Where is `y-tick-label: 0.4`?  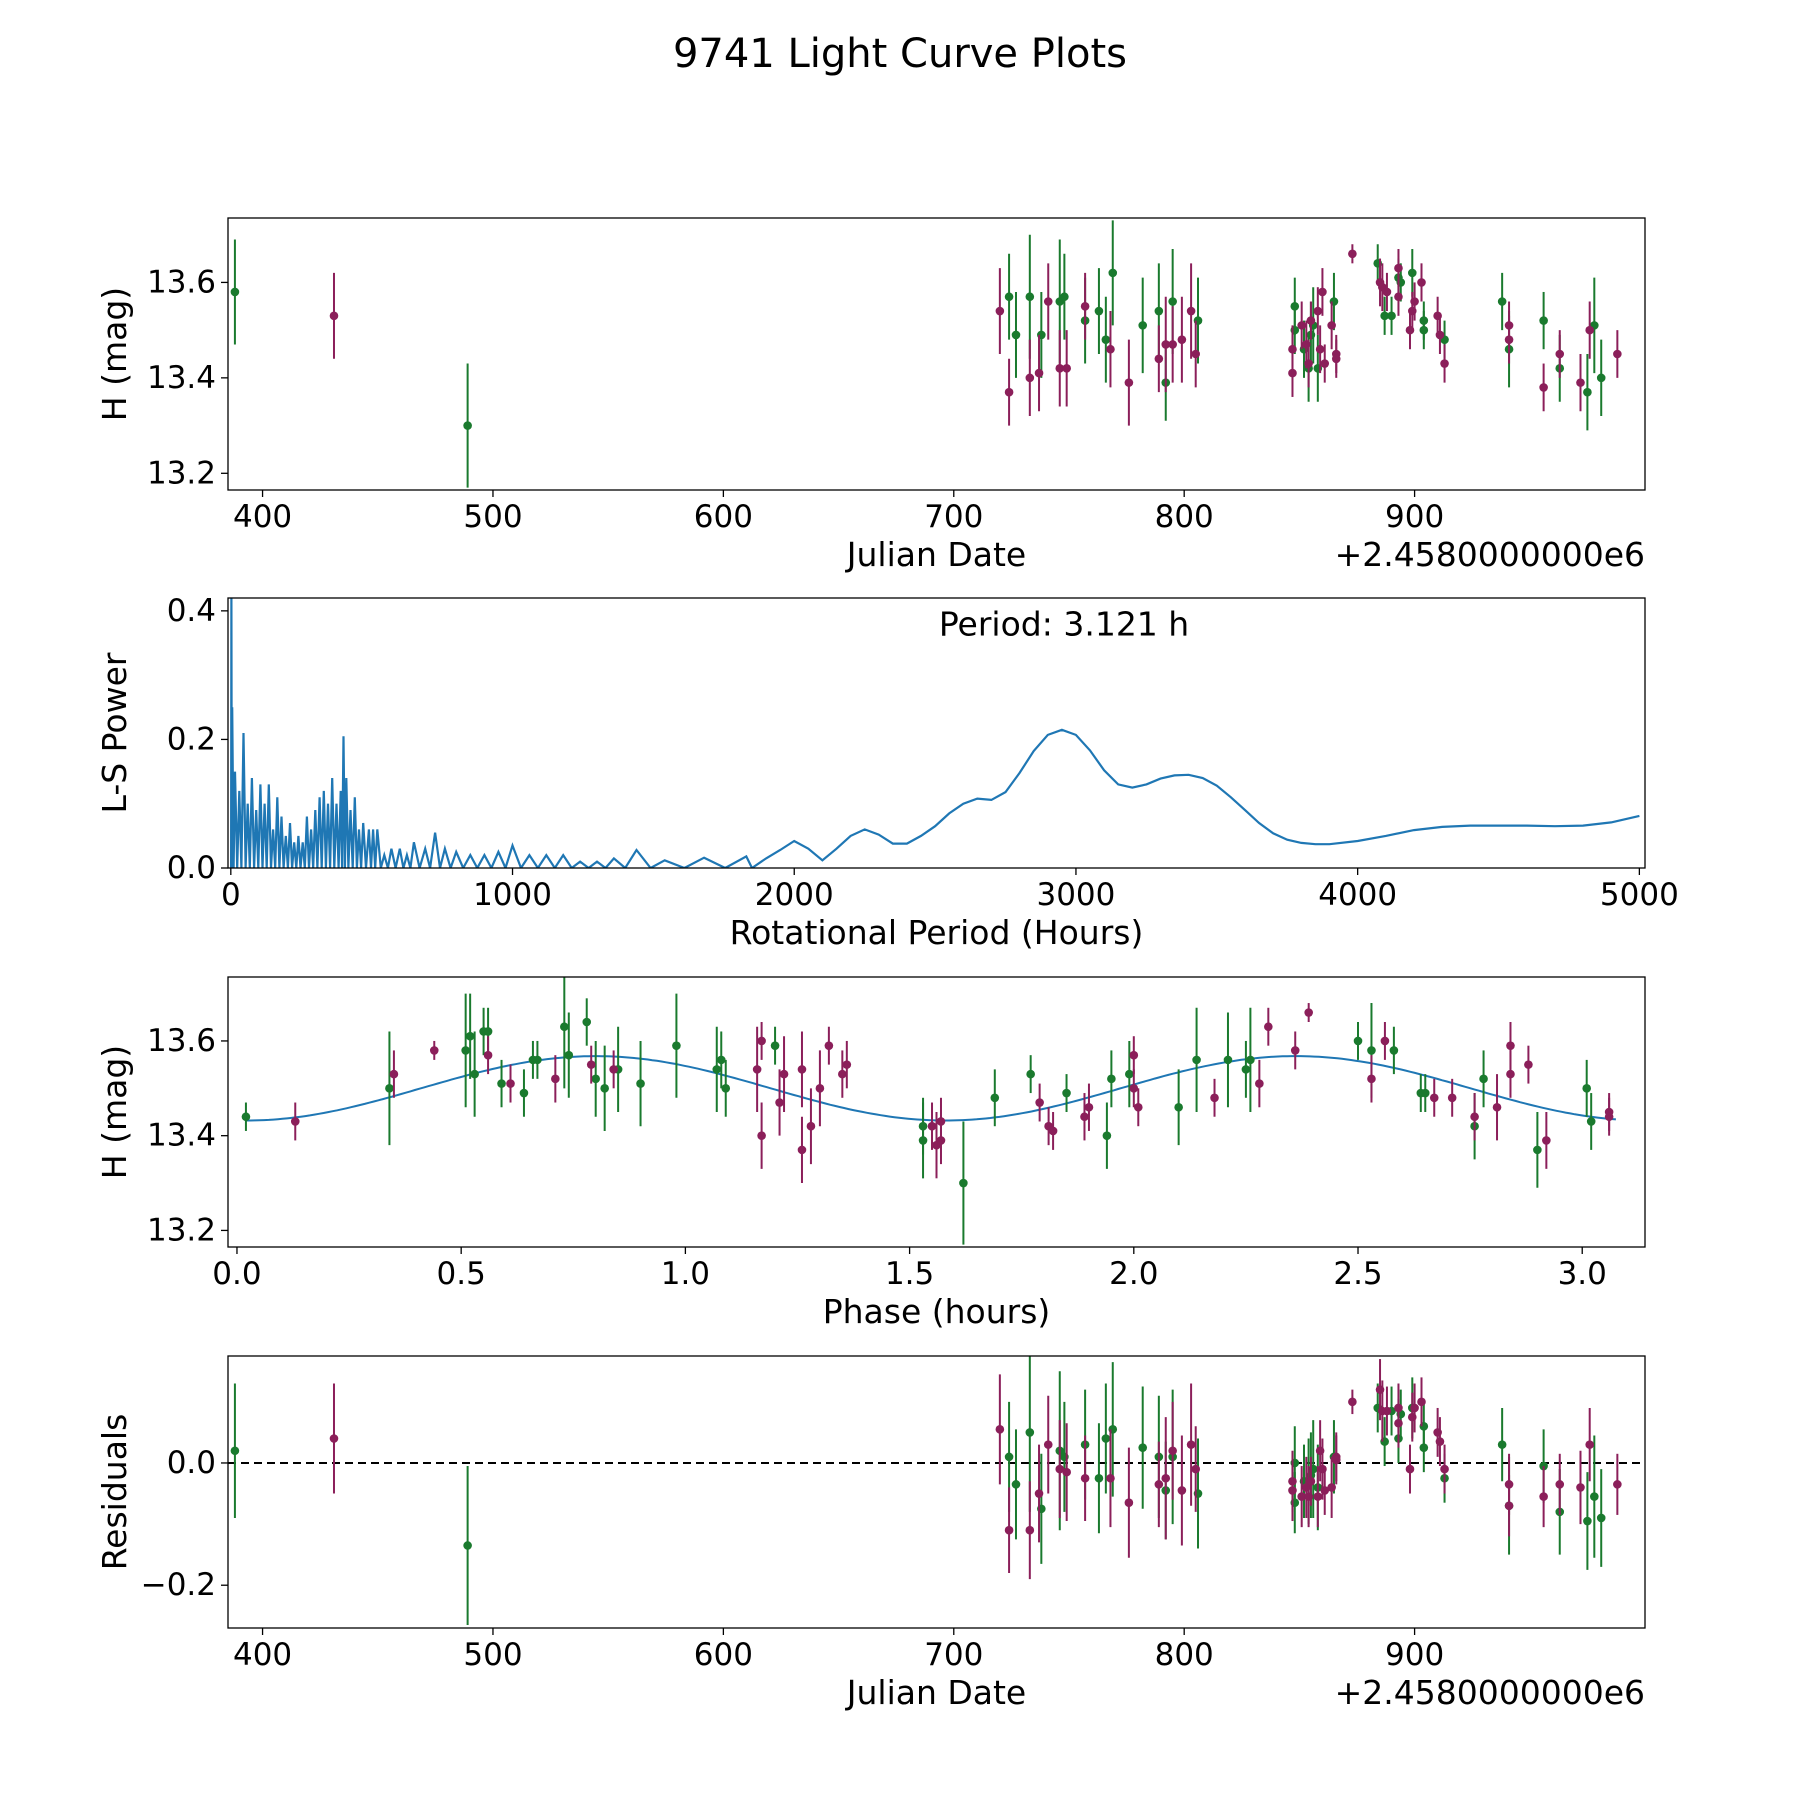 y-tick-label: 0.4 is located at coordinates (191, 611).